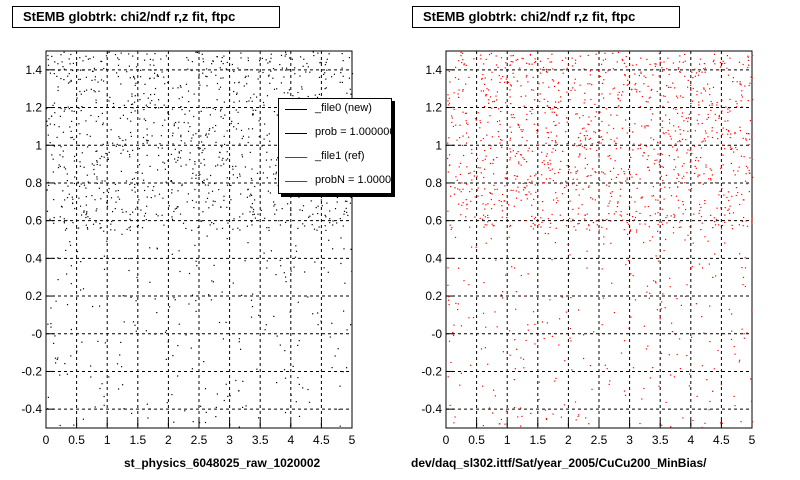 The width and height of the screenshot is (800, 480). I want to click on x-tick-label-right: 1.5, so click(537, 440).